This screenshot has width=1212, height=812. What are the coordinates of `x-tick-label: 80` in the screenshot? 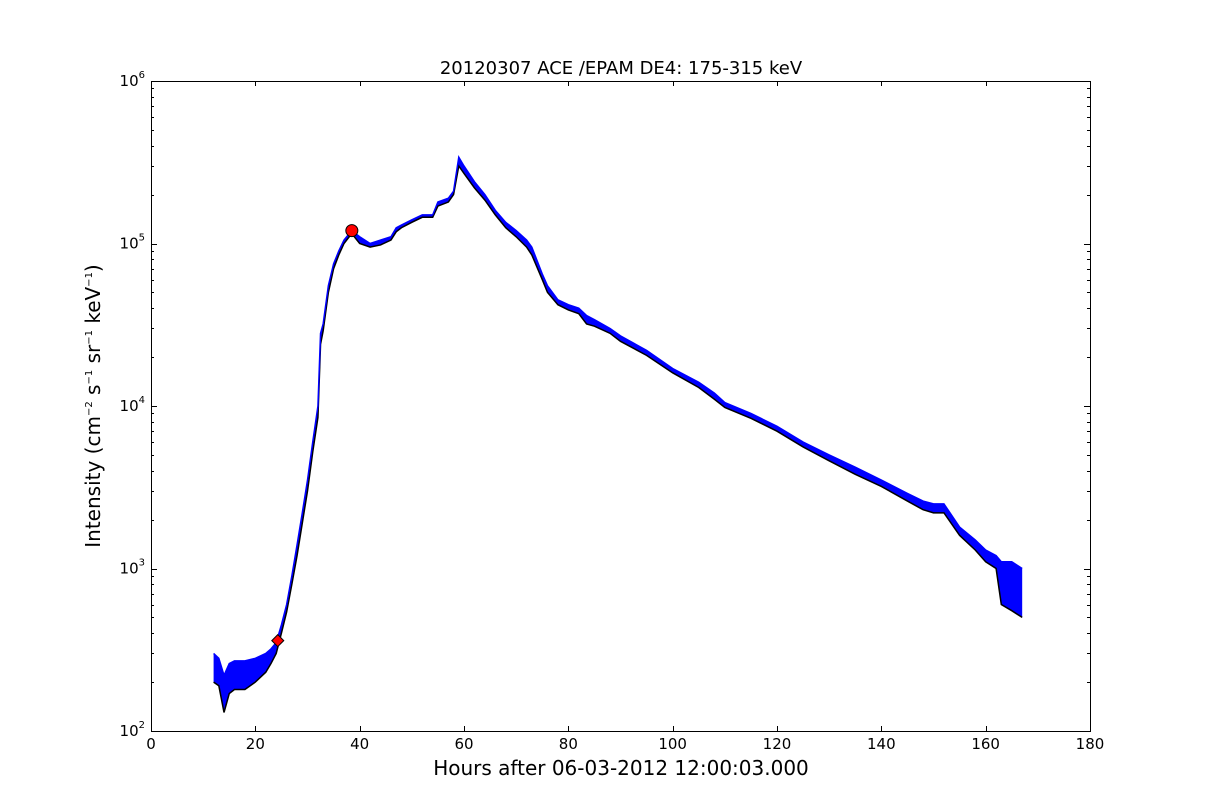 It's located at (568, 744).